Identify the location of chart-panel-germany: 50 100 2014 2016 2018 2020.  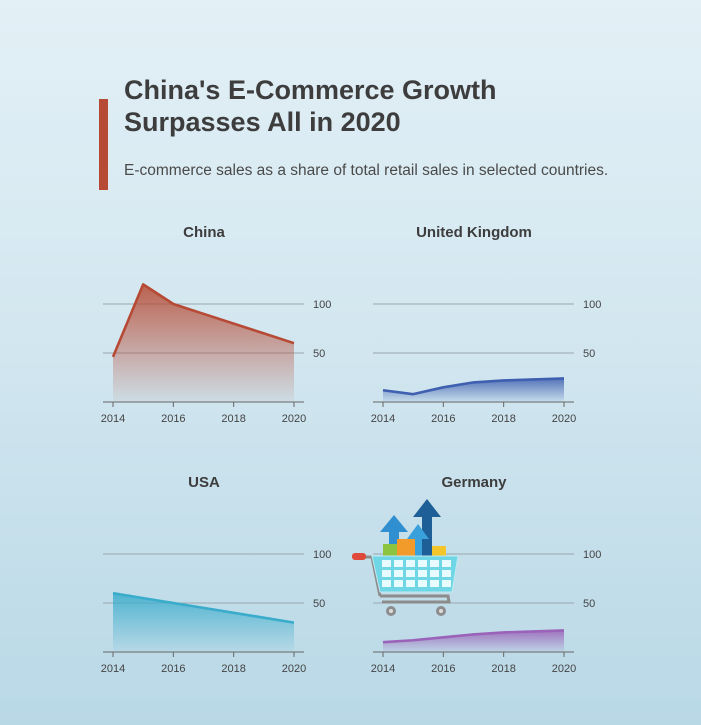
(486, 612).